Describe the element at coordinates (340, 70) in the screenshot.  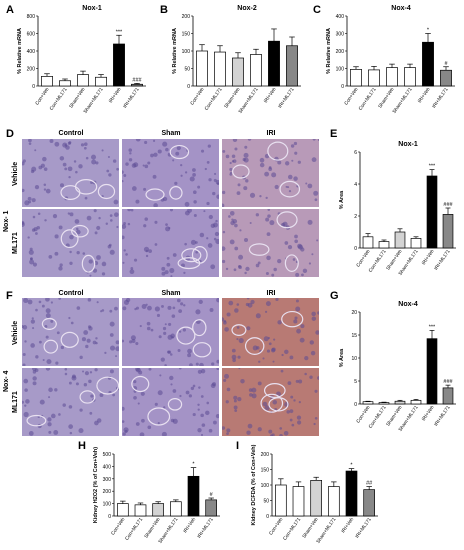
I see `chart-C-ytick-label-1: 100` at that location.